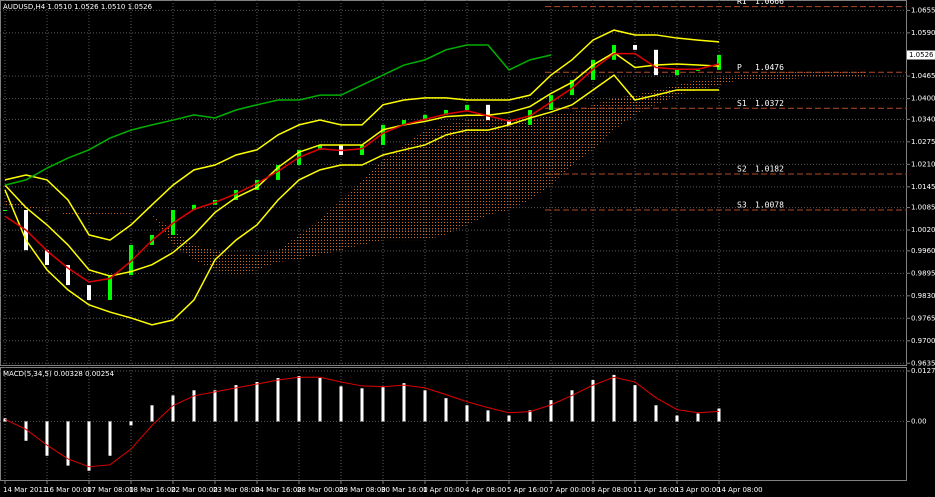 The image size is (935, 497). I want to click on y-tick-label: 1.0655, so click(923, 10).